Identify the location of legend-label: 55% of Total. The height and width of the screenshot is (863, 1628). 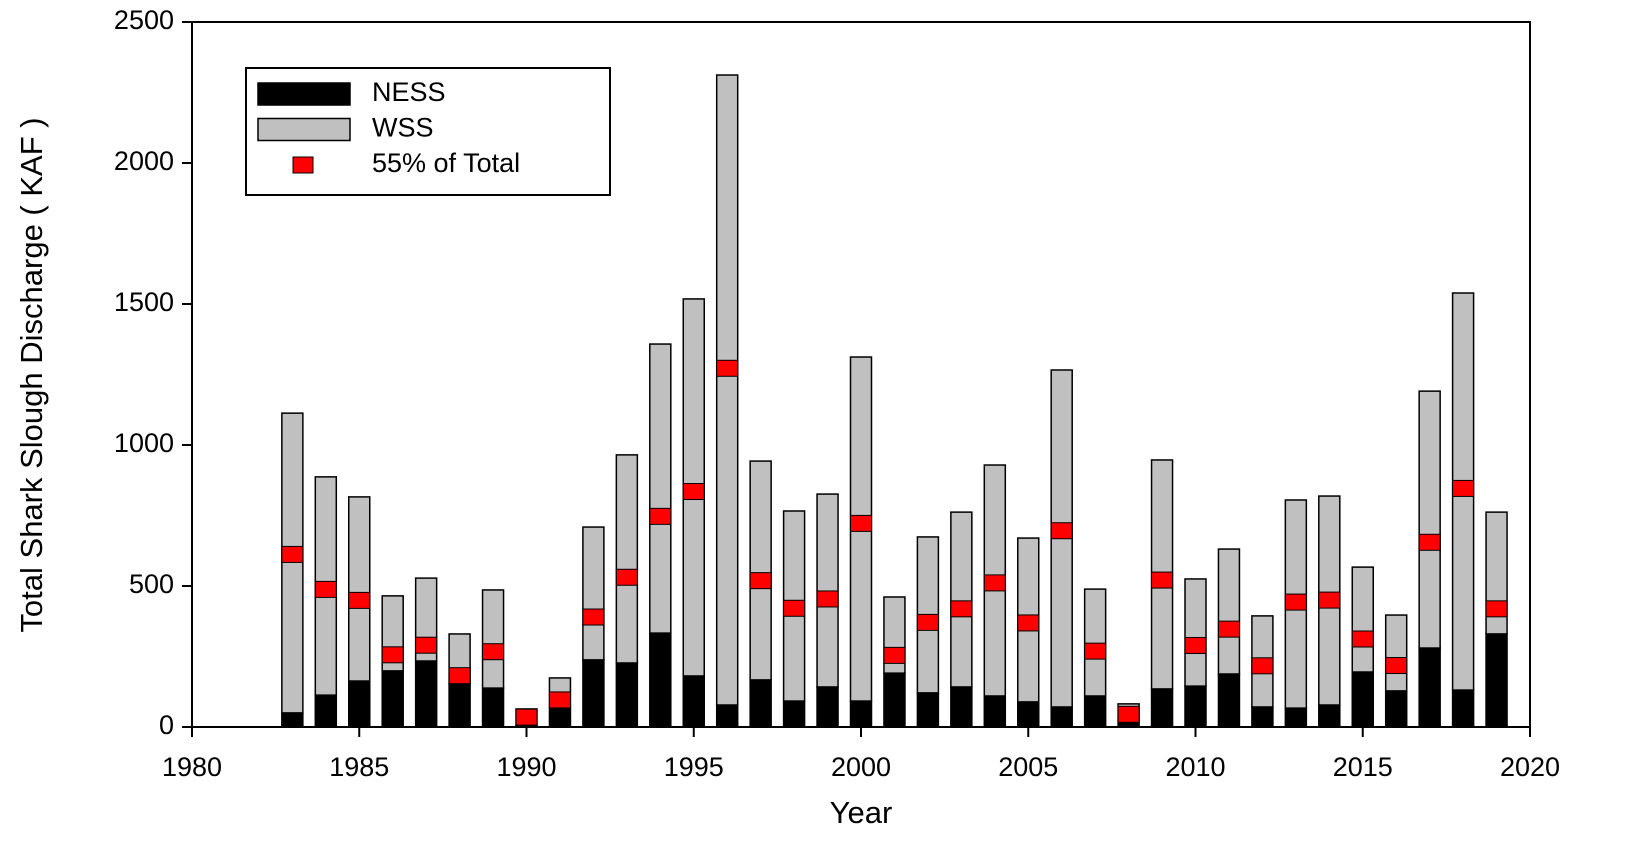
(446, 163).